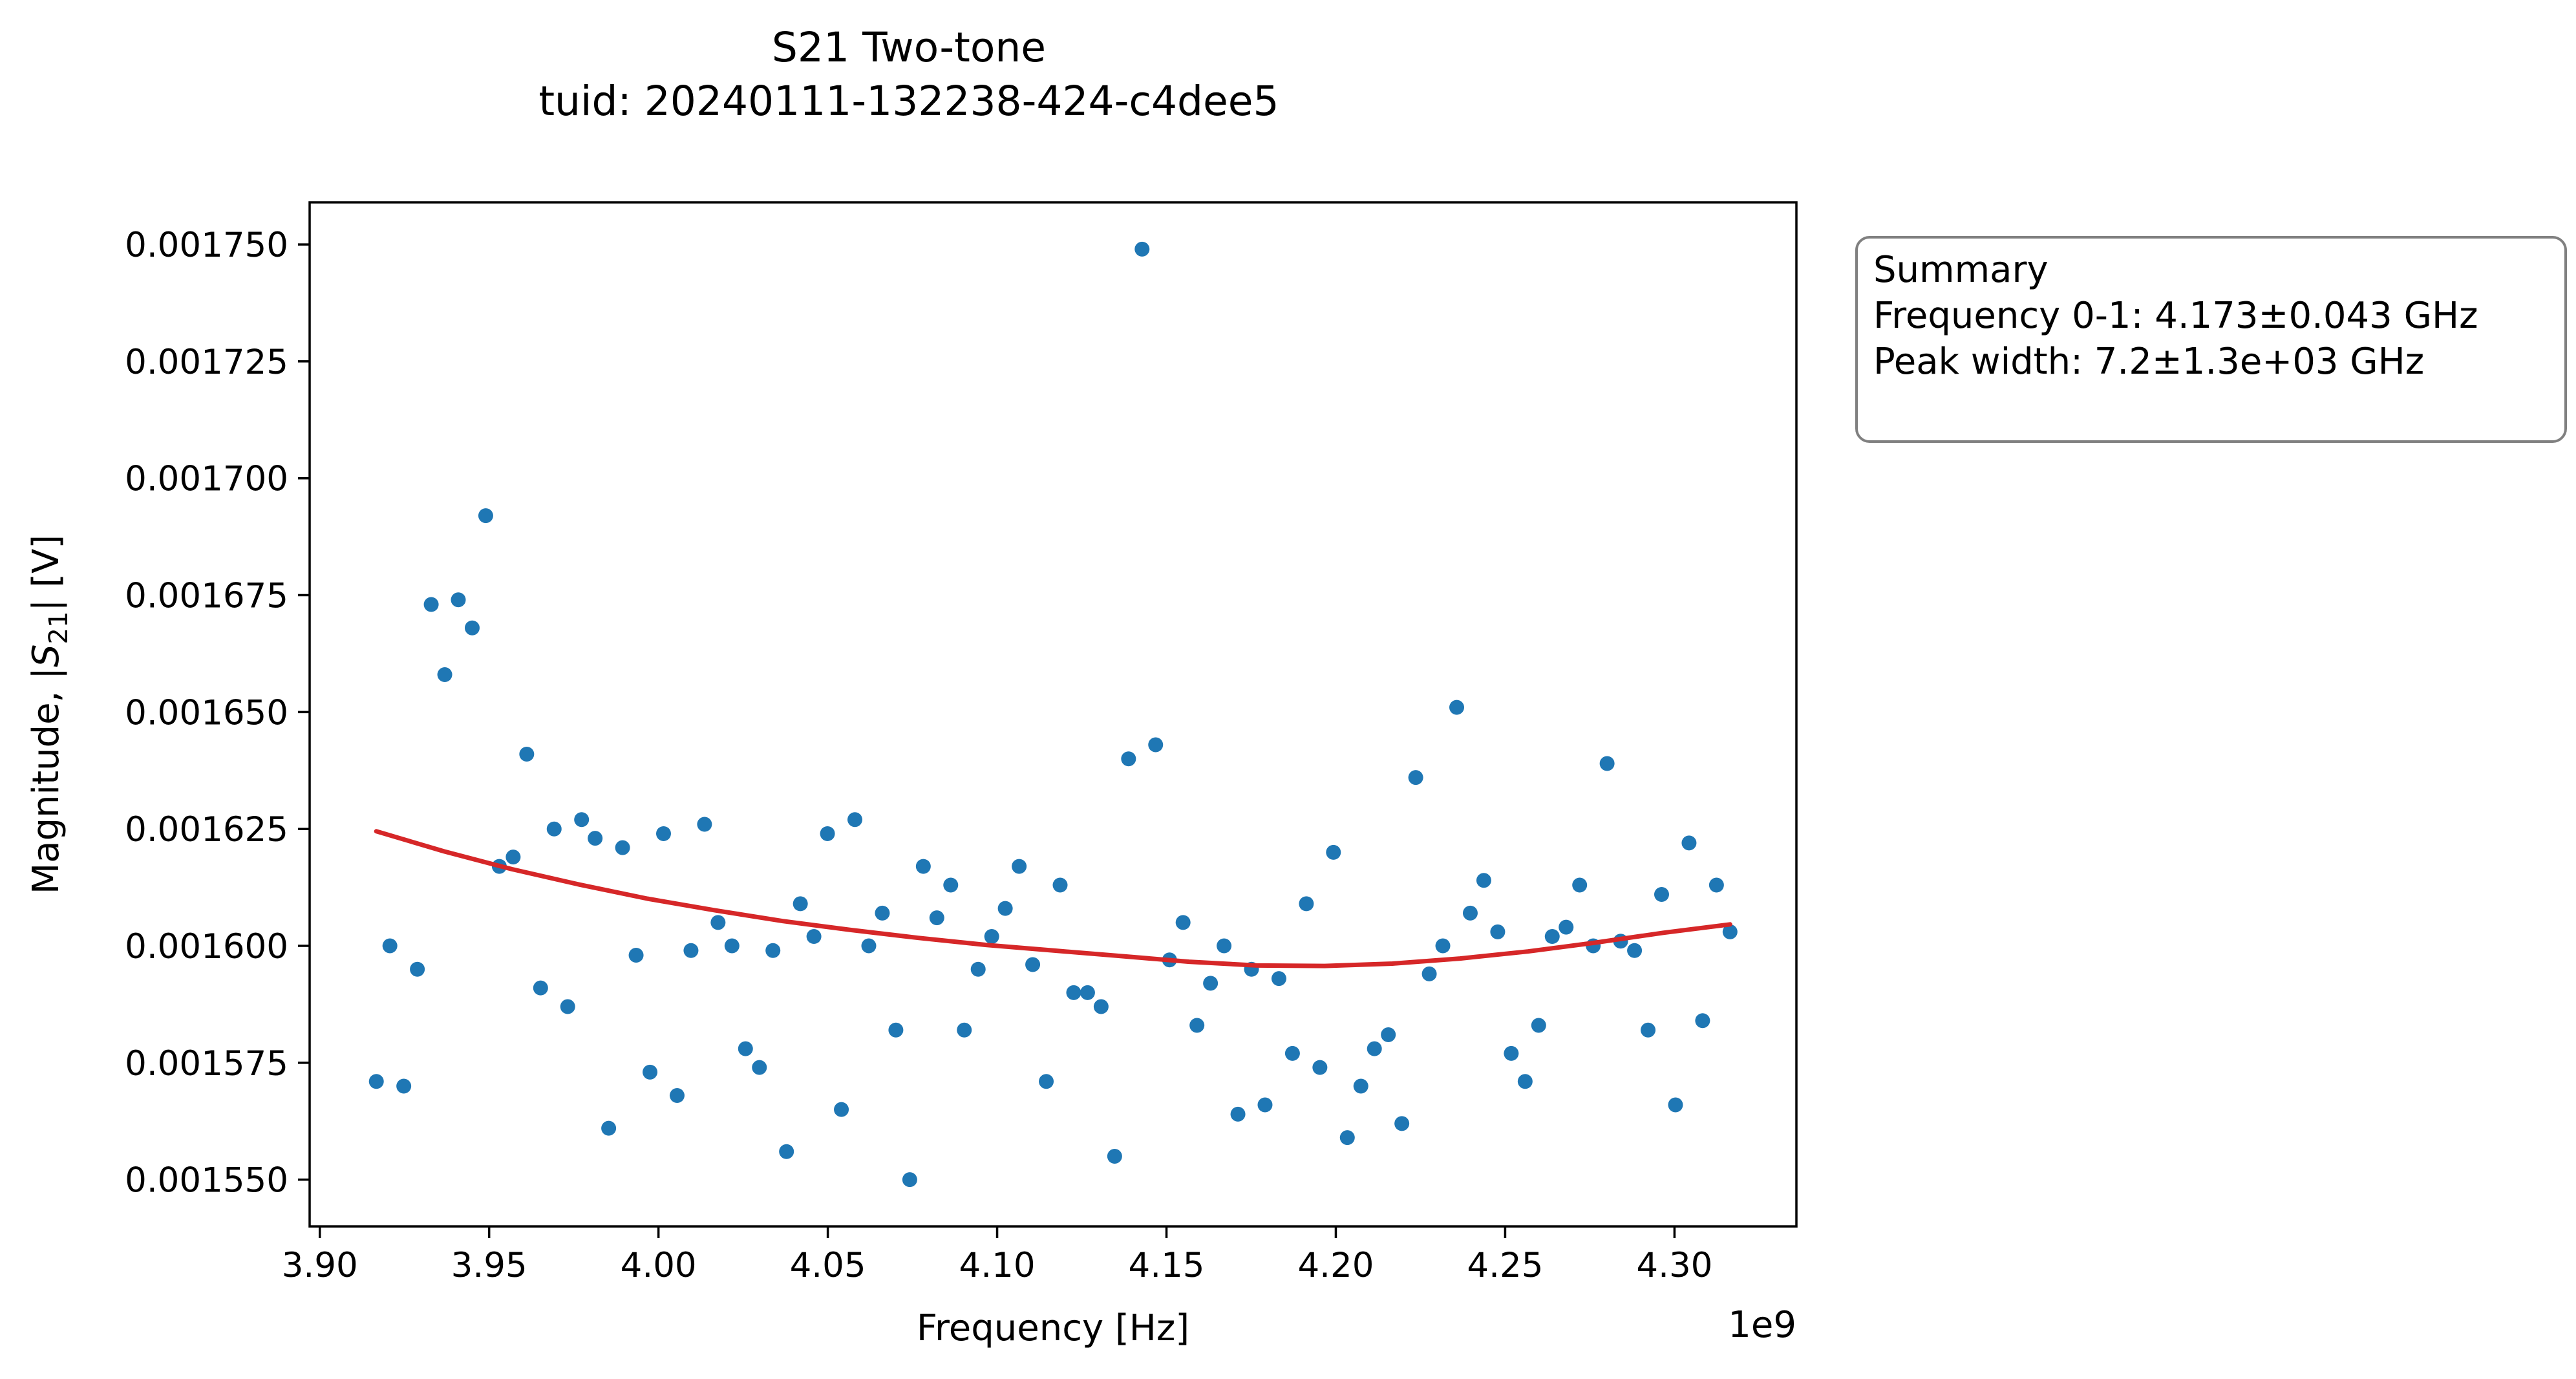 The image size is (2576, 1379). What do you see at coordinates (1762, 1325) in the screenshot?
I see `x-axis-offset-label: 1e9` at bounding box center [1762, 1325].